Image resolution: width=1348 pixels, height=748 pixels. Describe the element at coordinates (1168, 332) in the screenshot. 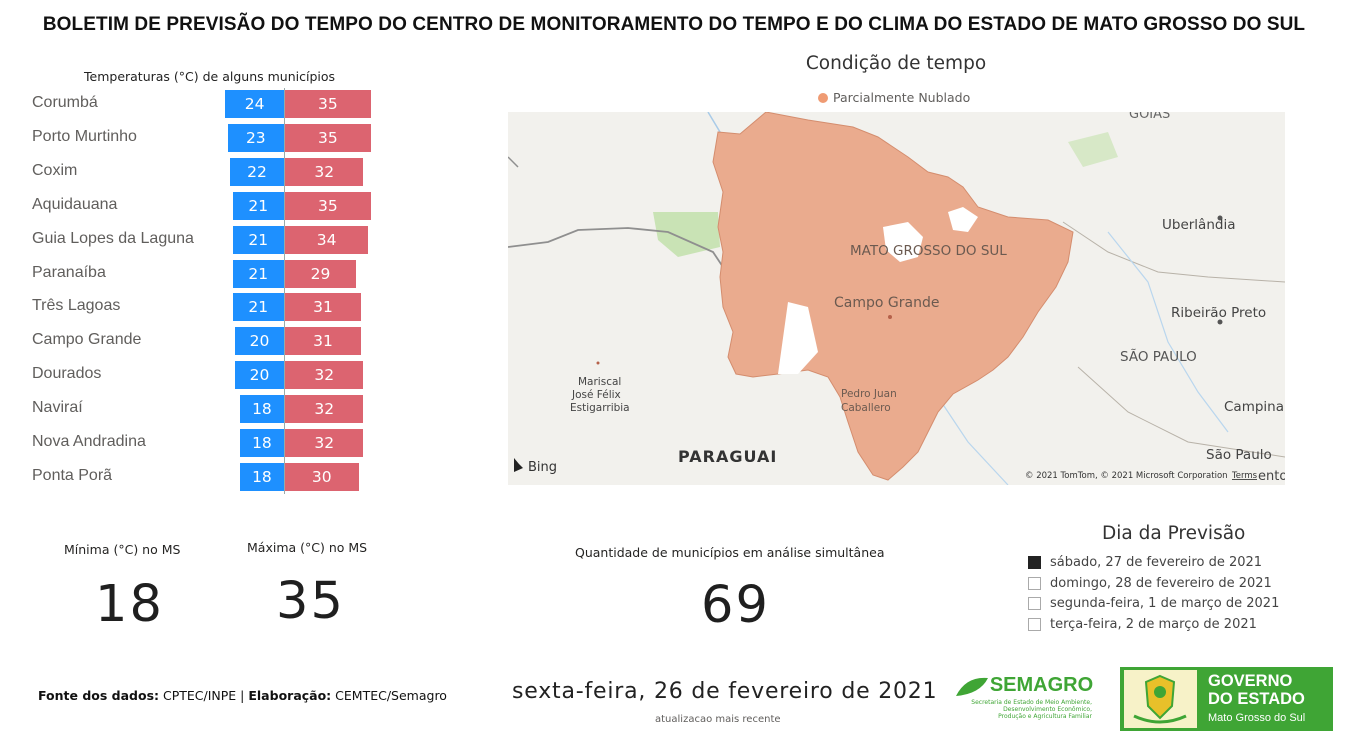

I see `river` at that location.